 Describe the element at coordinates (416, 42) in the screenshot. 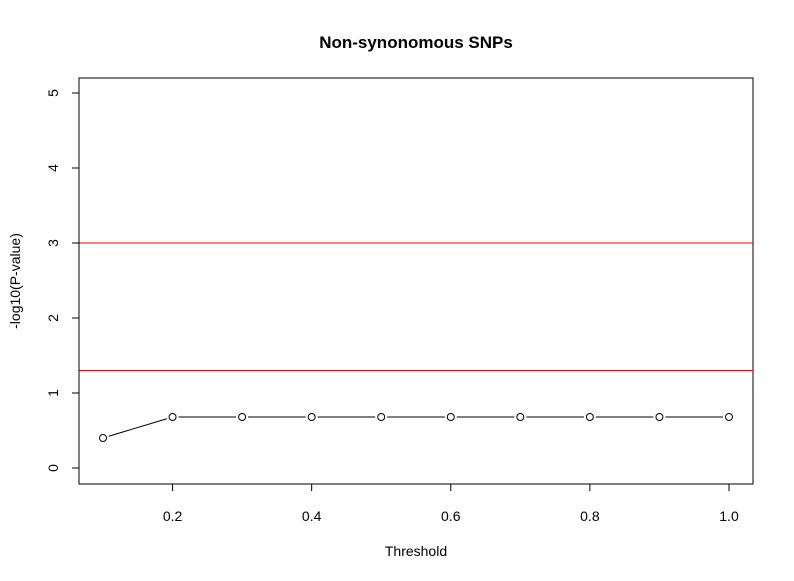

I see `chart-title: Non-synonomous SNPs` at that location.